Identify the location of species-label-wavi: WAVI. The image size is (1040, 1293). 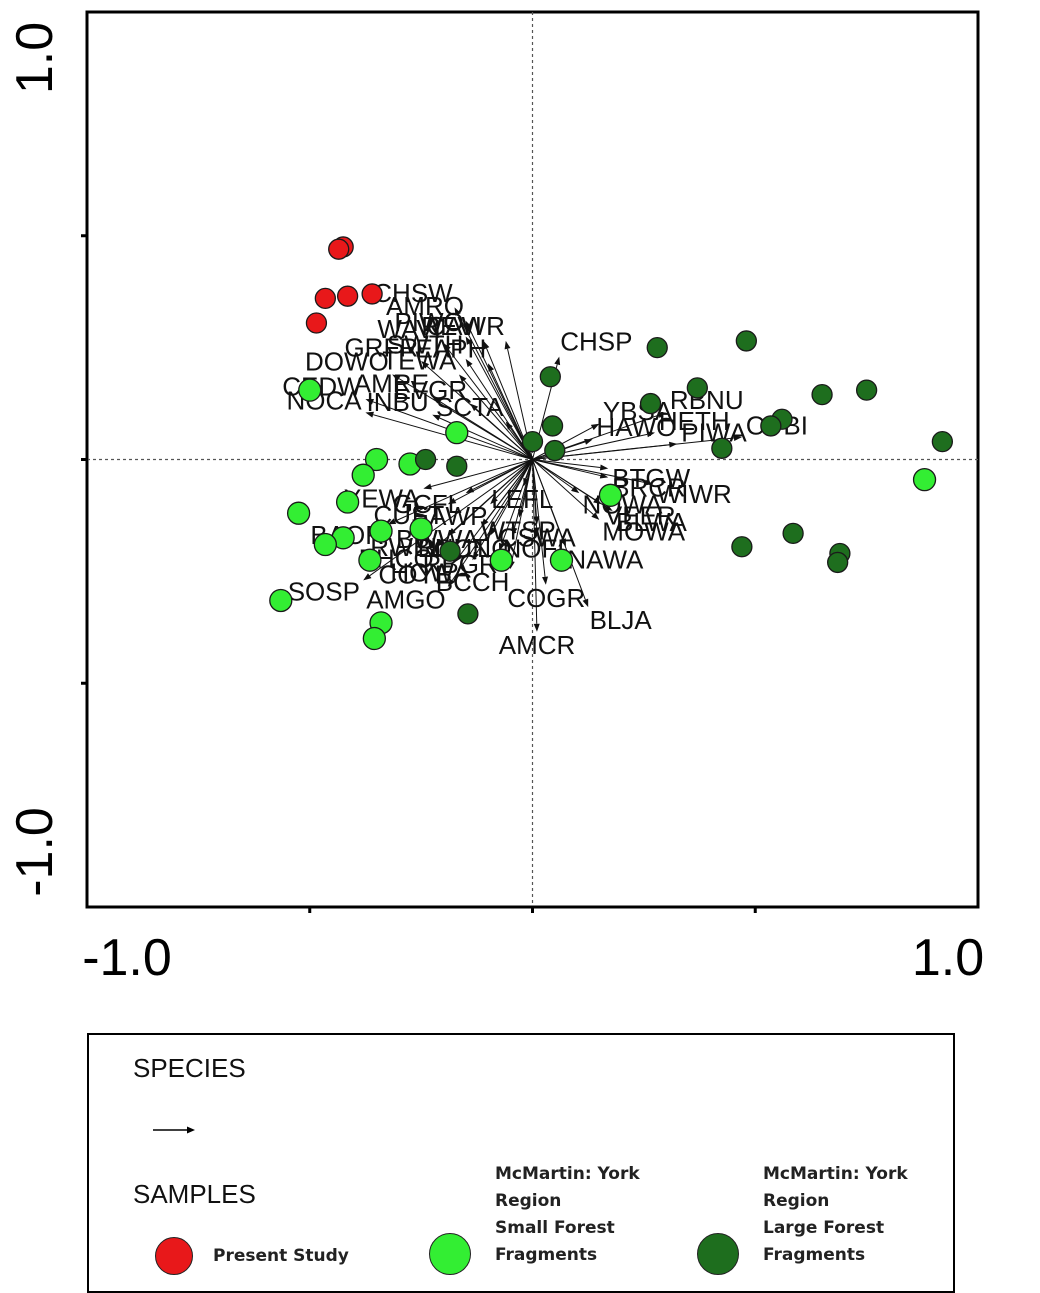
(409, 329).